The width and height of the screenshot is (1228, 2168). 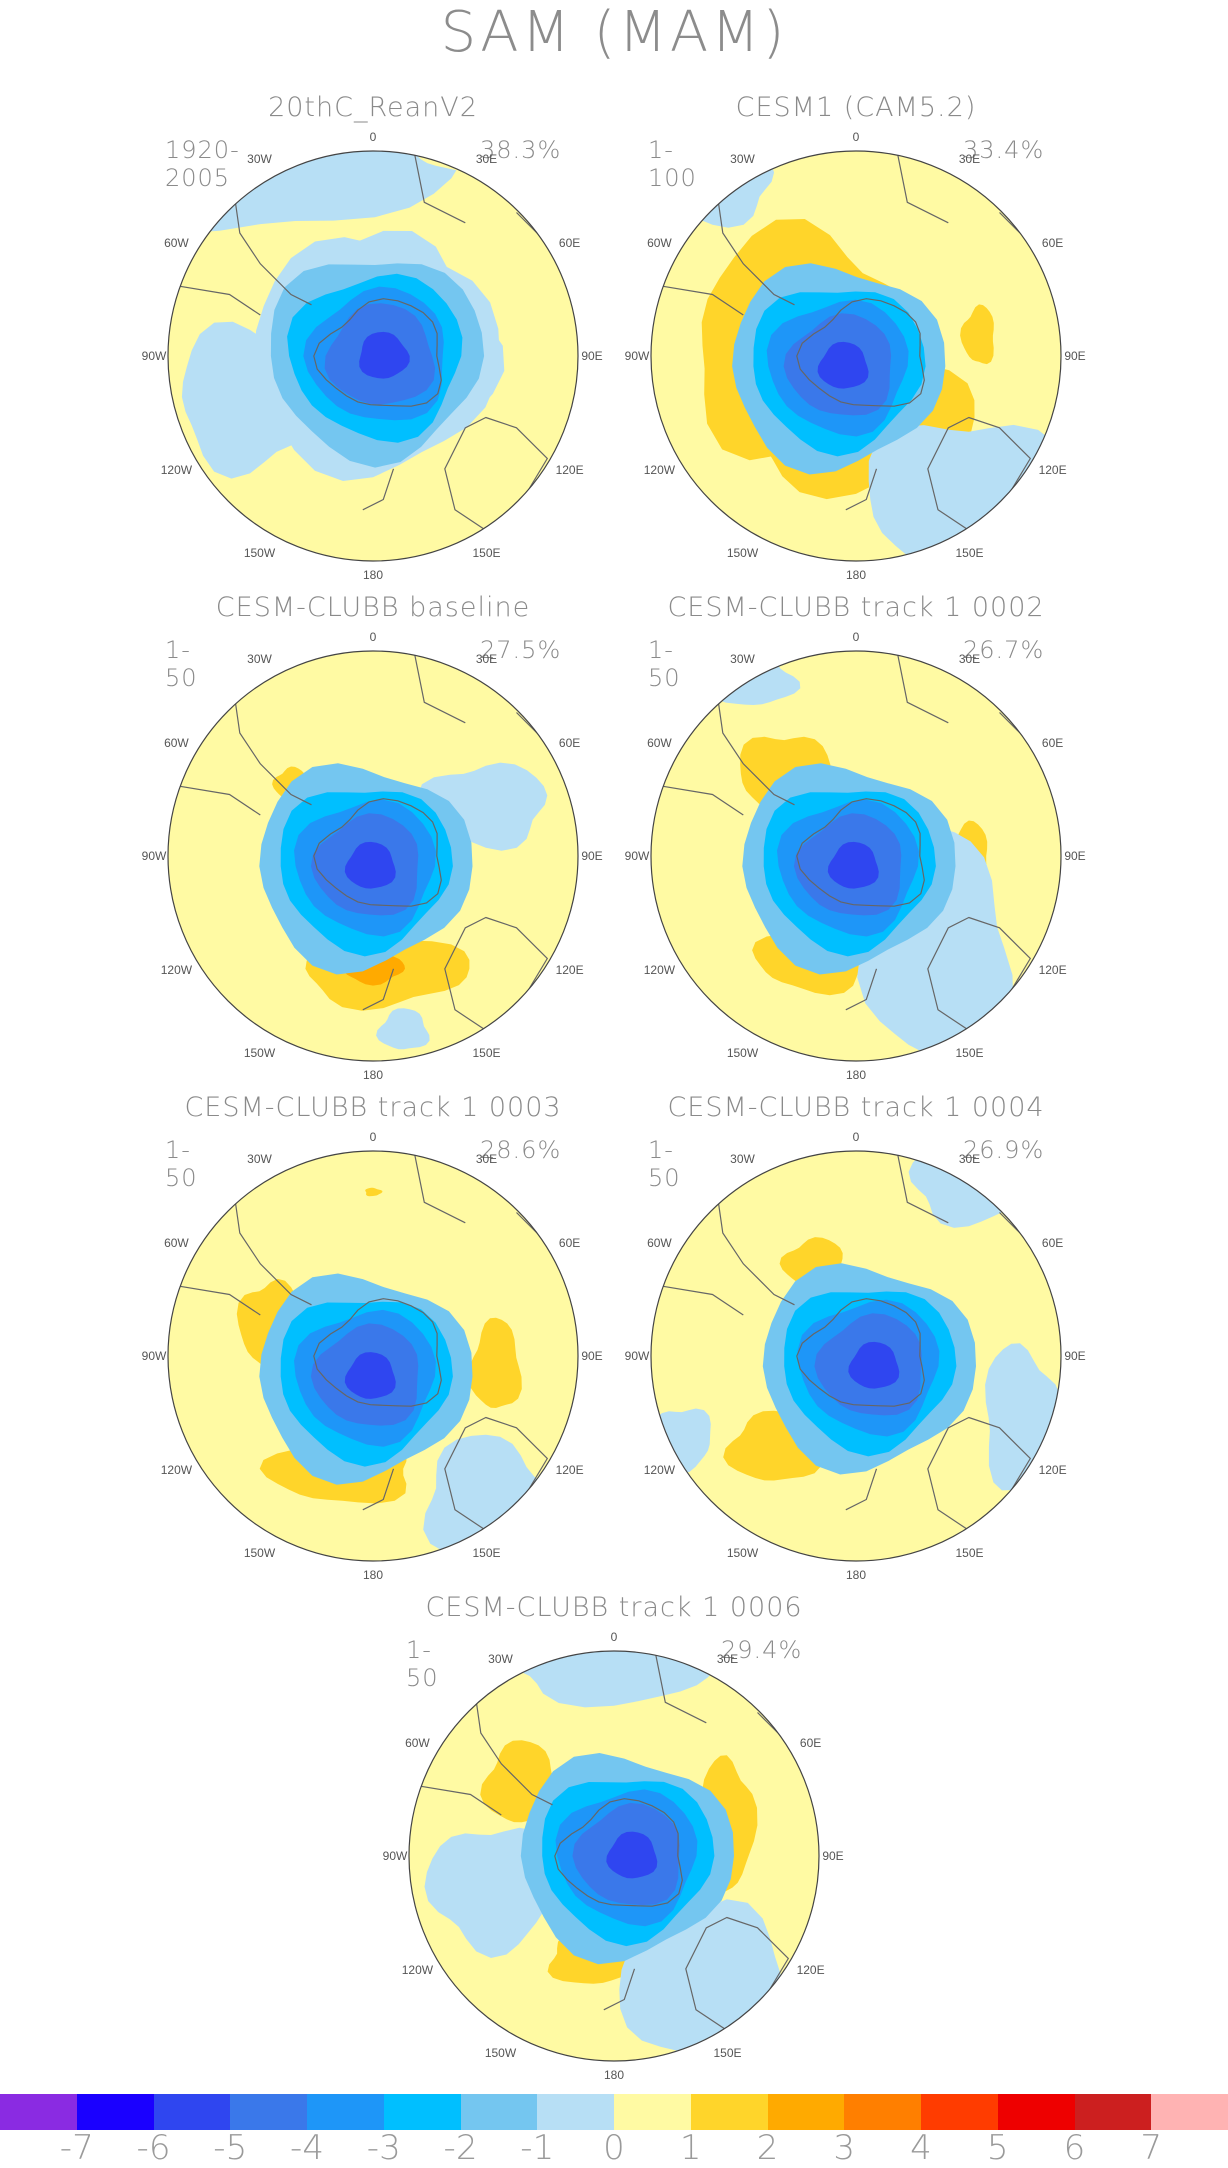 What do you see at coordinates (614, 2112) in the screenshot?
I see `colorbar` at bounding box center [614, 2112].